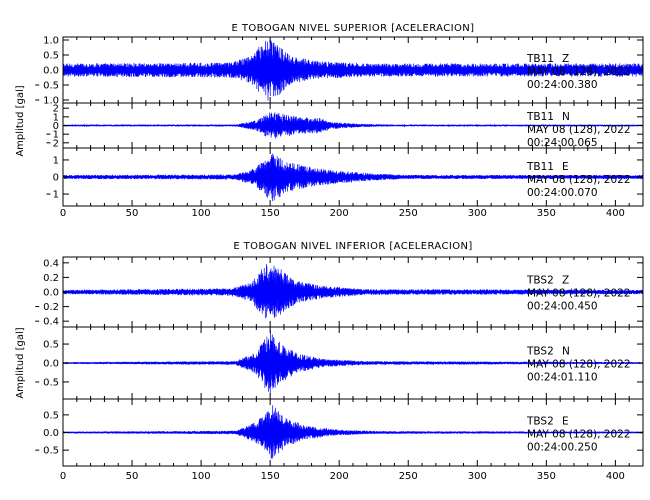 The width and height of the screenshot is (650, 500). Describe the element at coordinates (562, 85) in the screenshot. I see `record-time: 00:24:00.380` at that location.